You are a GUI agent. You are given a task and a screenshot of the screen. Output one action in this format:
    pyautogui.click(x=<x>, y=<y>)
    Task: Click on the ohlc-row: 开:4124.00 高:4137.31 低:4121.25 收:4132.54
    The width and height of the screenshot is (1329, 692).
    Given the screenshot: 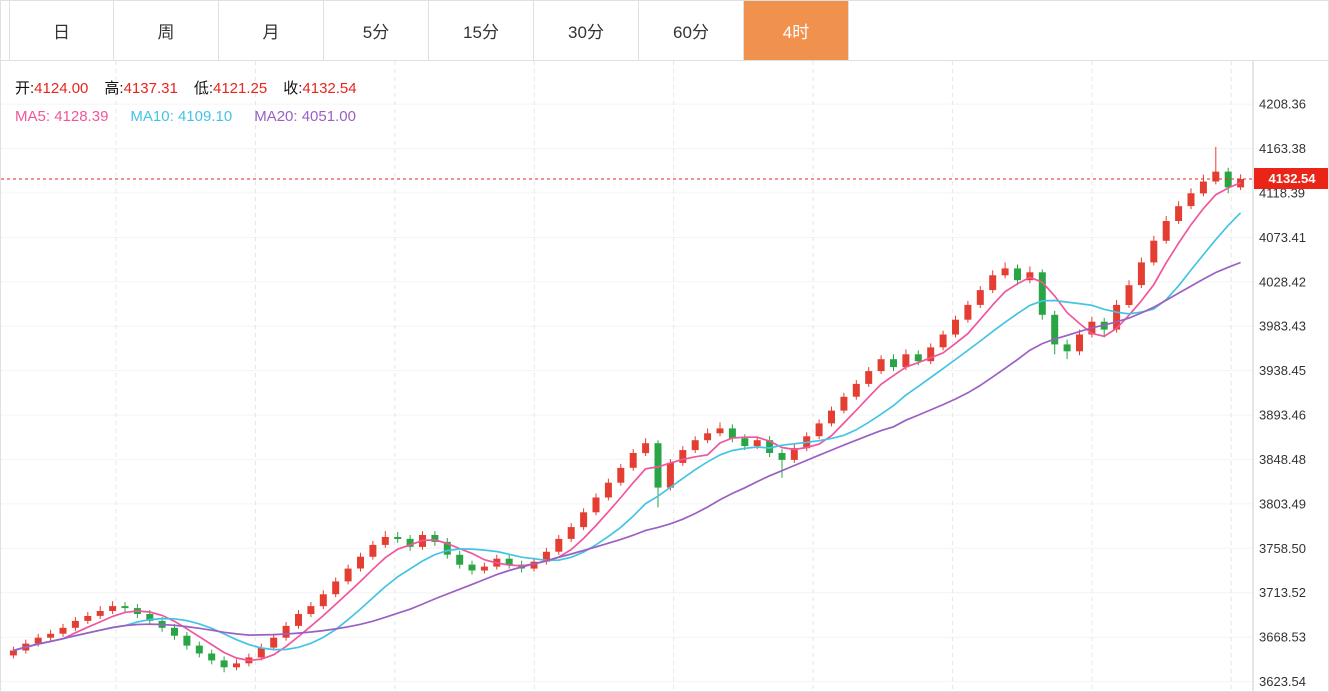 What is the action you would take?
    pyautogui.click(x=194, y=89)
    